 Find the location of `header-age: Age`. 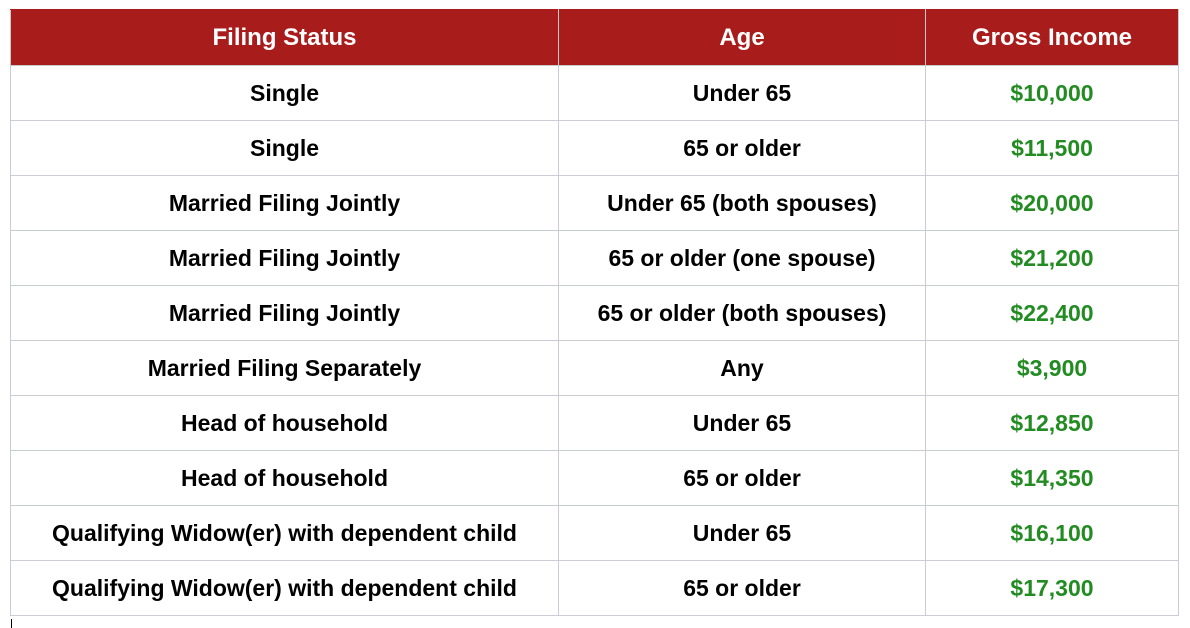

header-age: Age is located at coordinates (742, 37).